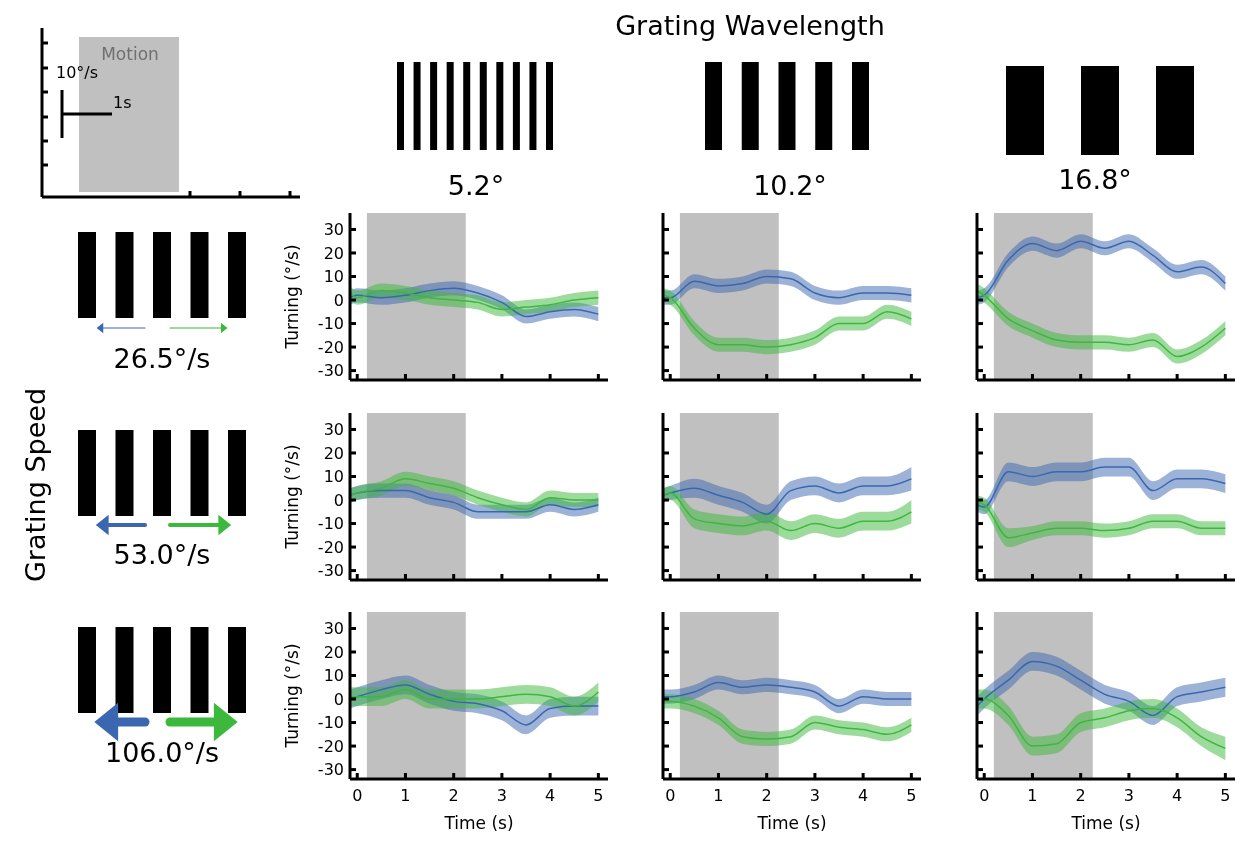 This screenshot has width=1240, height=845. I want to click on text: 53.0°/s, so click(162, 554).